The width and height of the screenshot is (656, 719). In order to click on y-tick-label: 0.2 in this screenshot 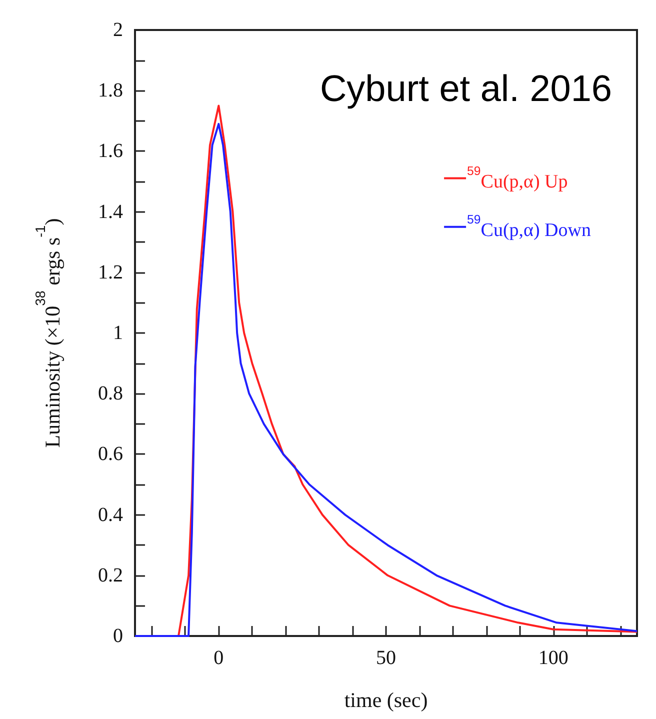, I will do `click(110, 575)`.